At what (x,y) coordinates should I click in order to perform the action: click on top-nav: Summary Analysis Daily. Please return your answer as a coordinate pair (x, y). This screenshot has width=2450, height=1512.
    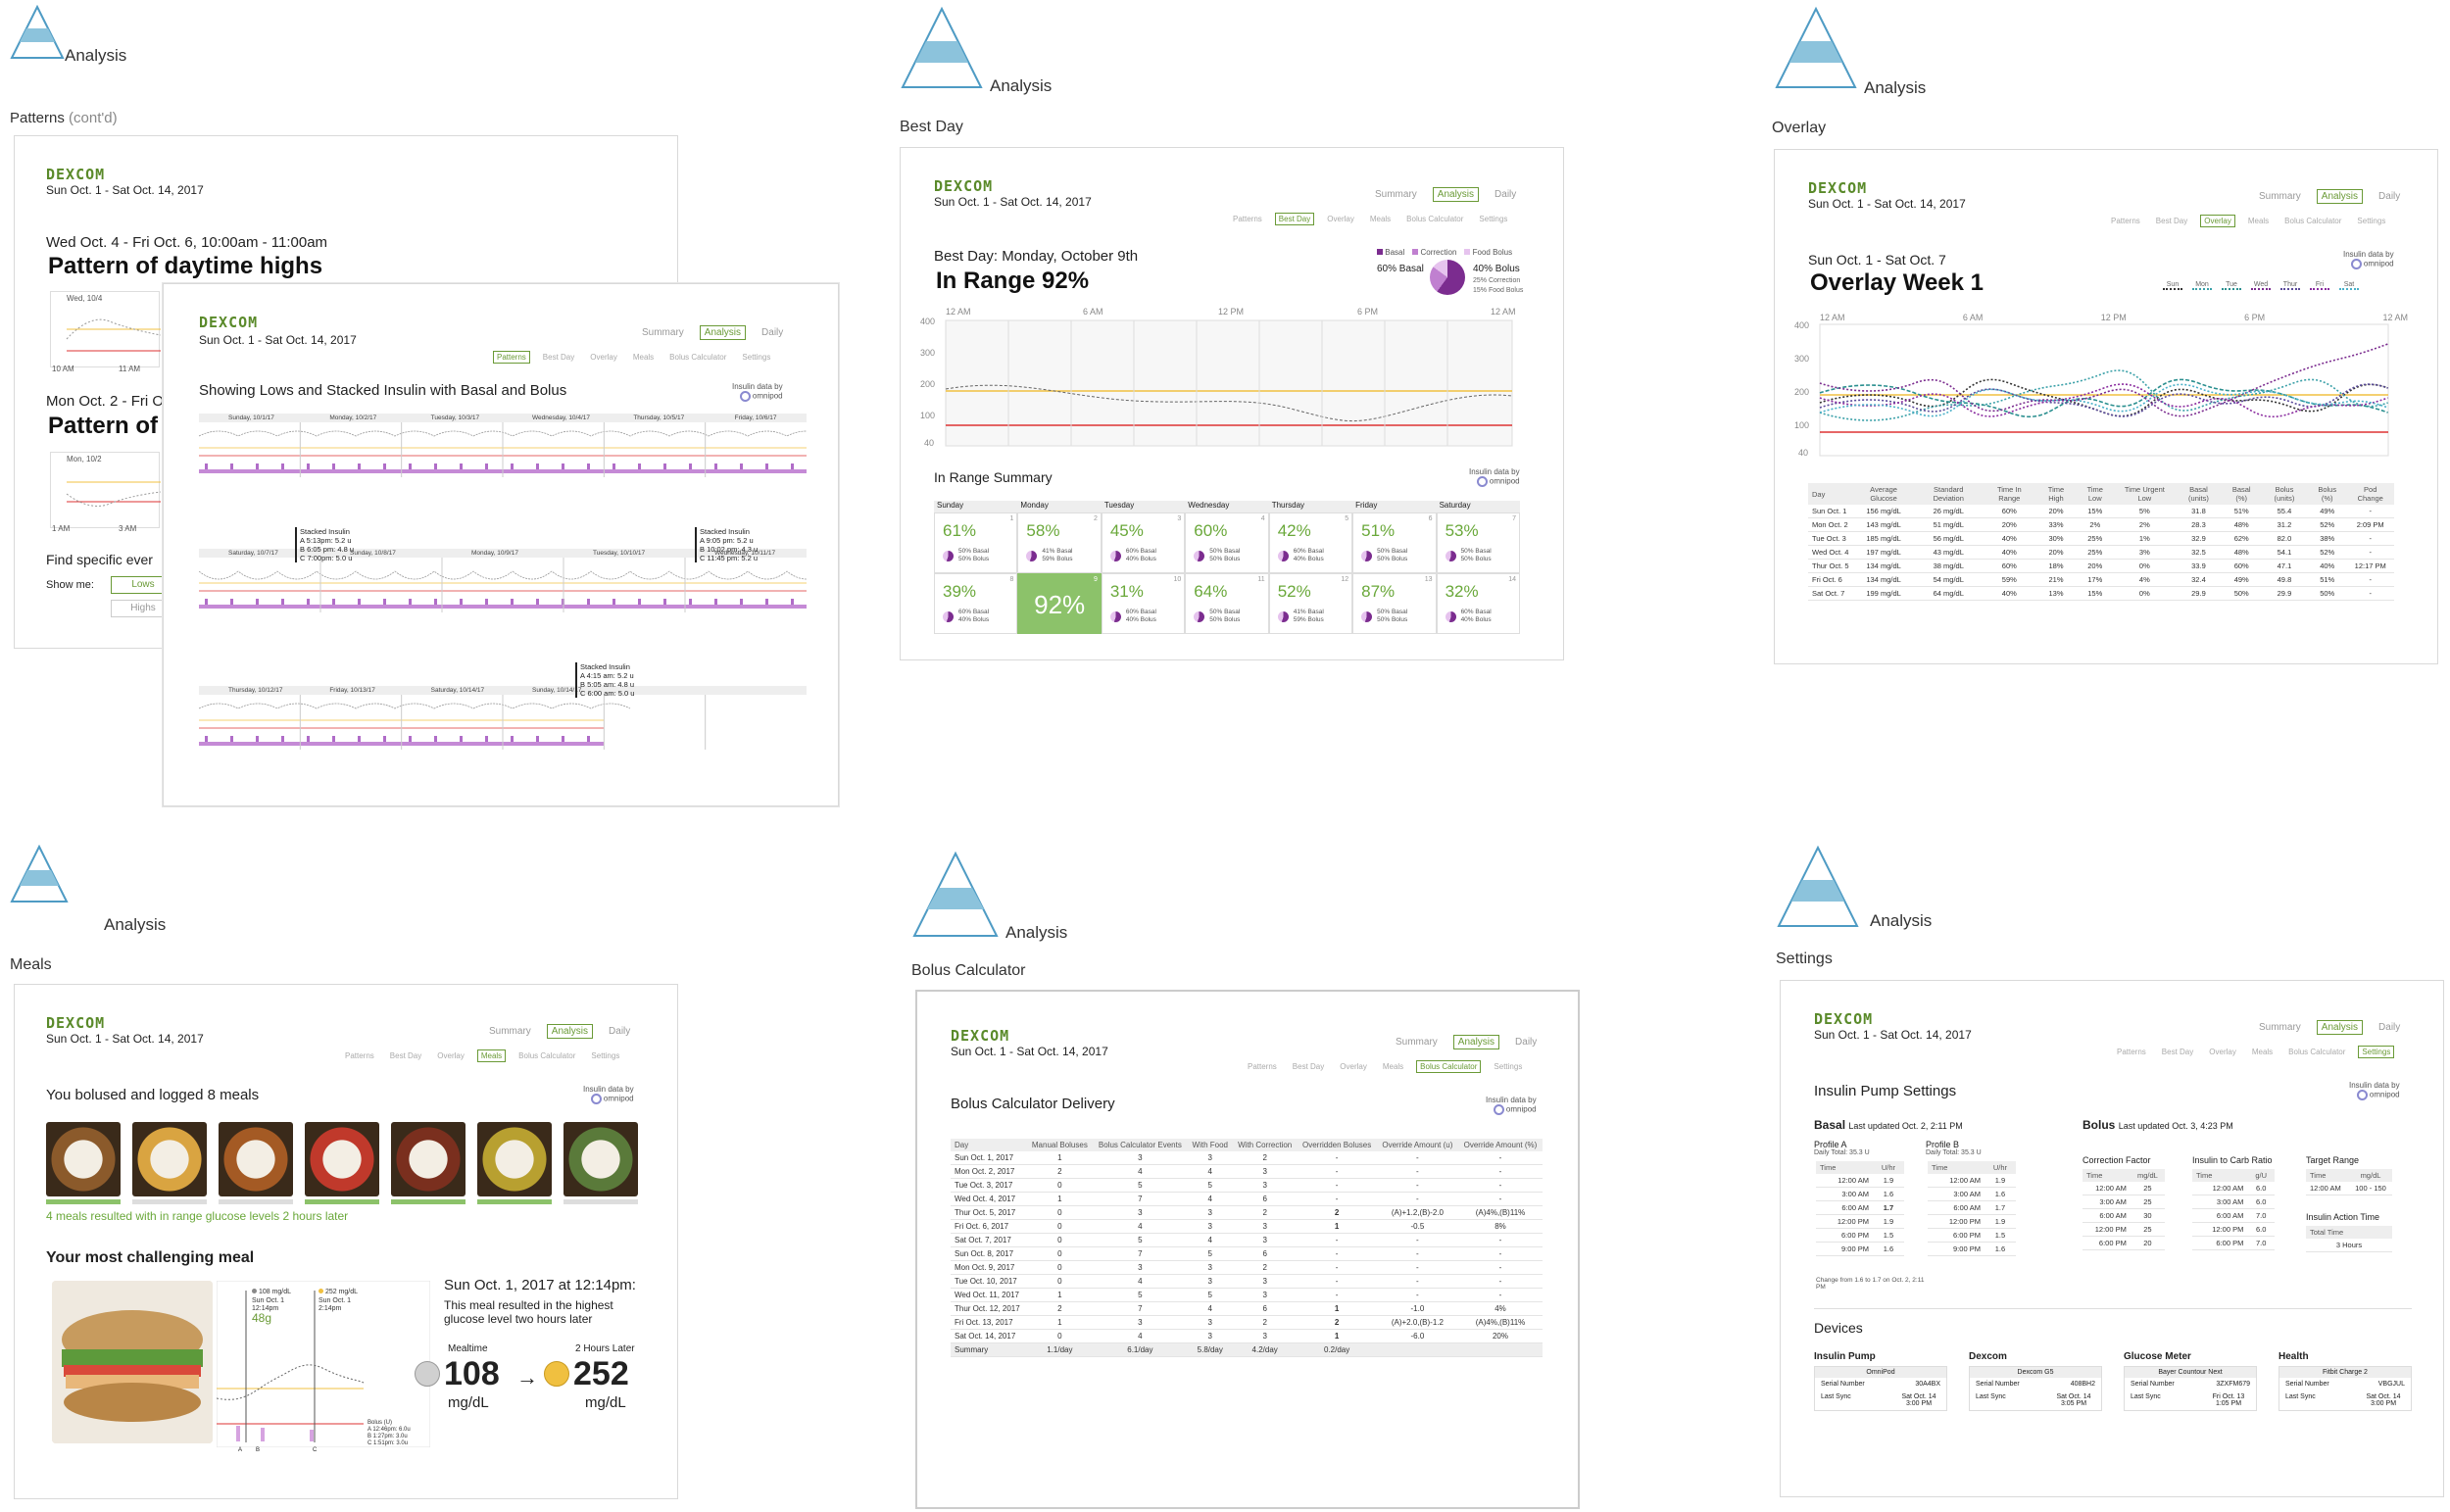
    Looking at the image, I should click on (1445, 194).